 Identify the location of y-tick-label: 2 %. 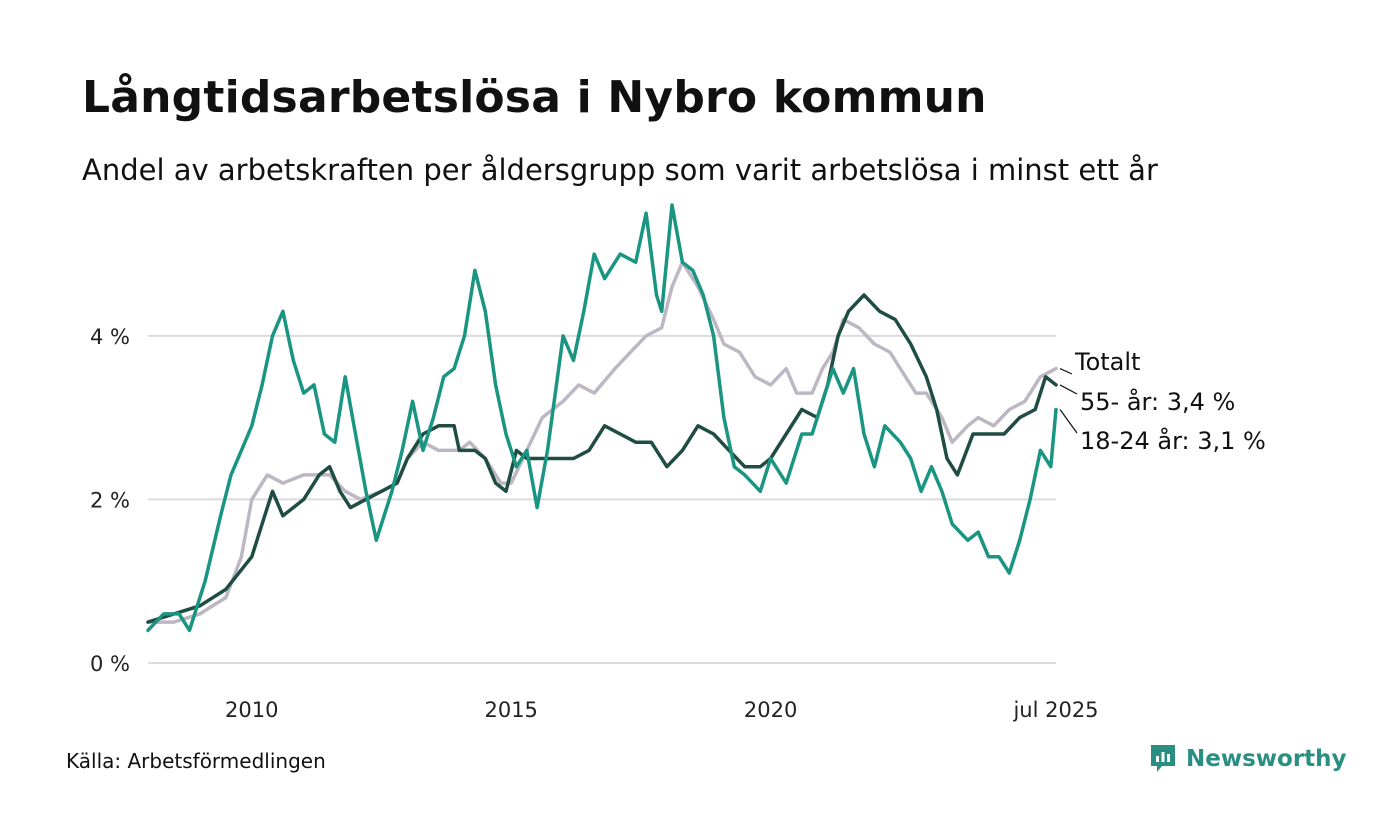
(110, 500).